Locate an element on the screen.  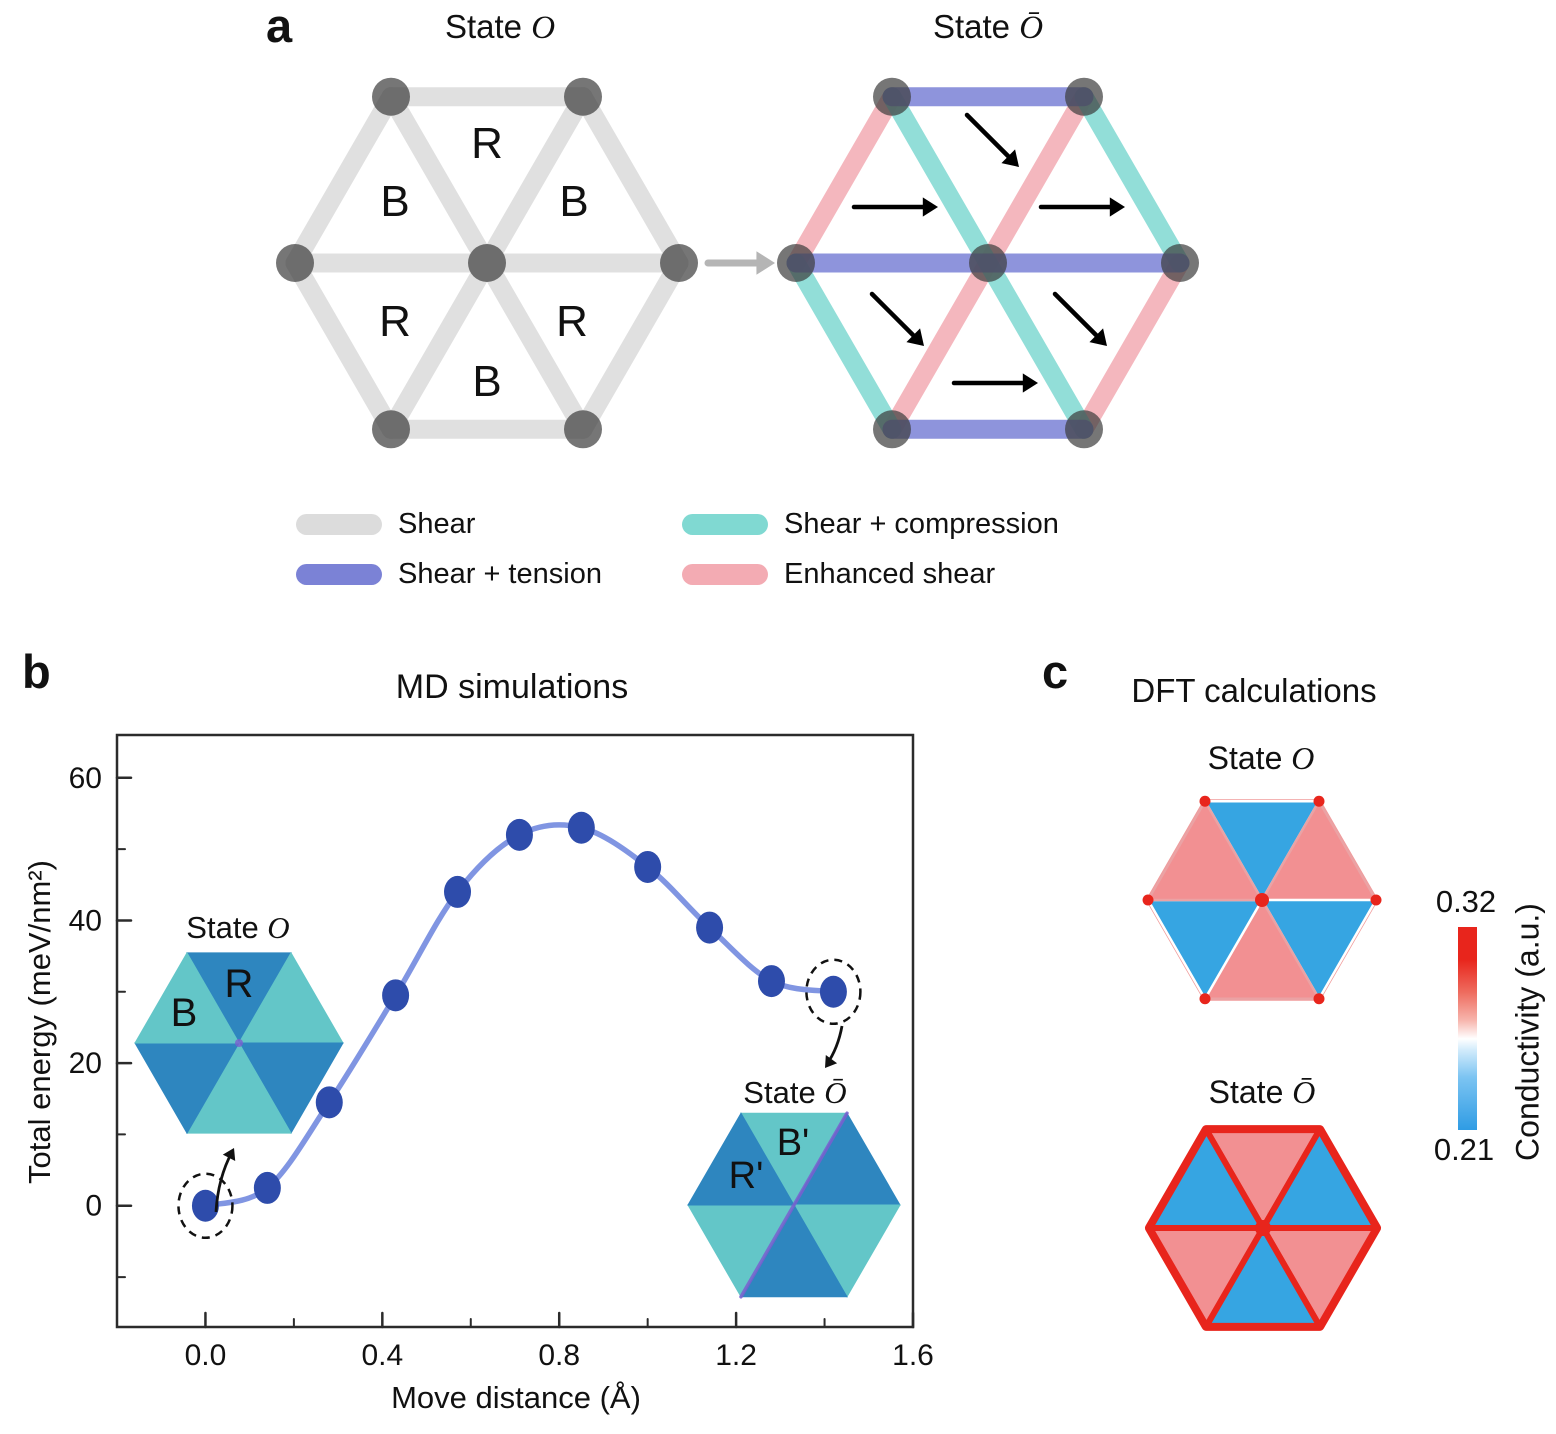
enhanced-shear-swatch is located at coordinates (725, 574).